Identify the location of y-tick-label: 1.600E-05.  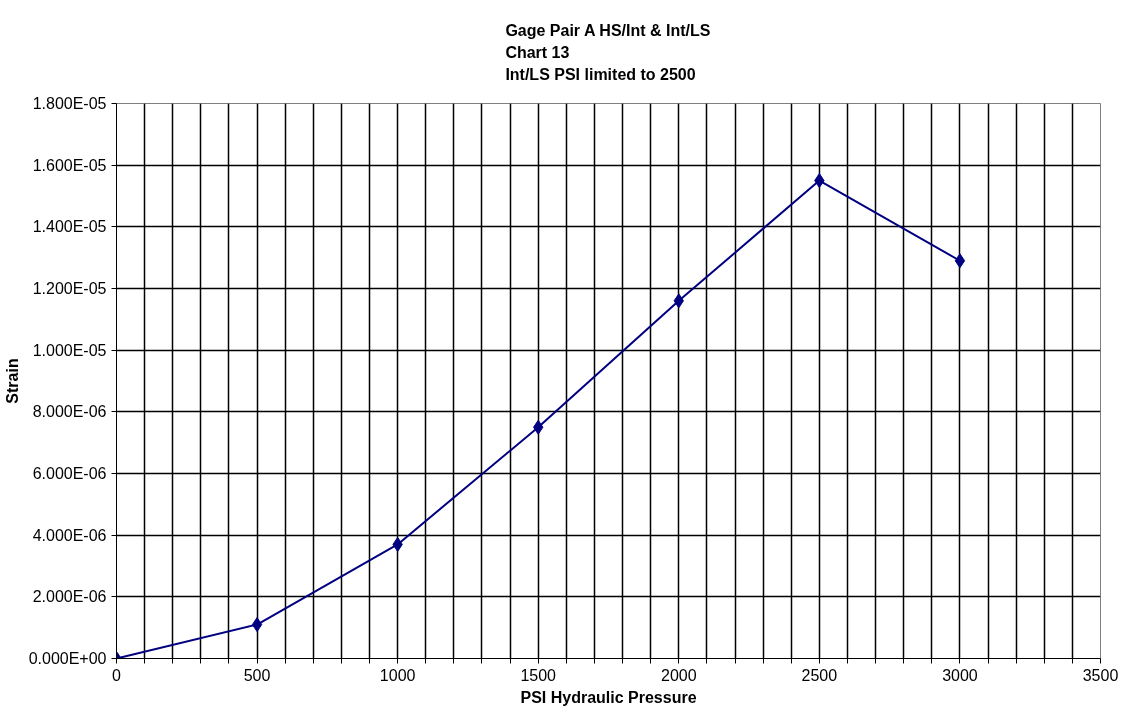
(69, 165).